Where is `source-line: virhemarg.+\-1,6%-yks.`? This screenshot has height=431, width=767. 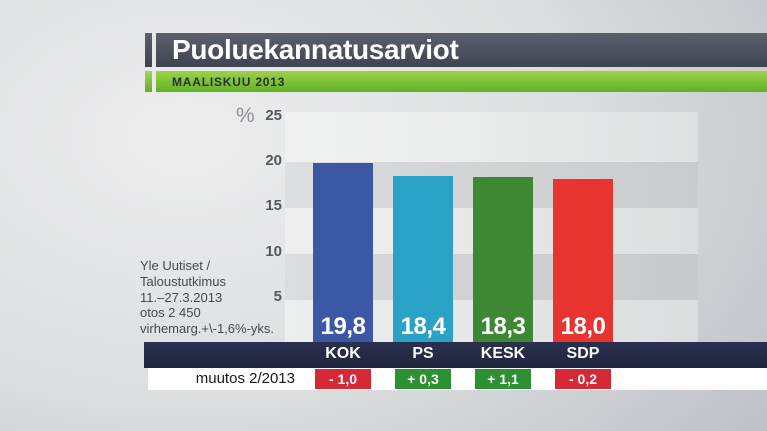
source-line: virhemarg.+\-1,6%-yks. is located at coordinates (207, 329).